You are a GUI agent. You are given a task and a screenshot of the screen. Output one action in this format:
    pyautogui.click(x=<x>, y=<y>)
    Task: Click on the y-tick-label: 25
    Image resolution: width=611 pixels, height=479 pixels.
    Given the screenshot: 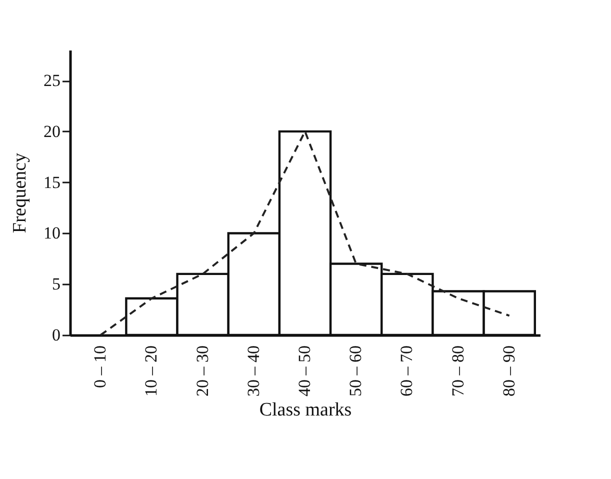 What is the action you would take?
    pyautogui.click(x=52, y=80)
    